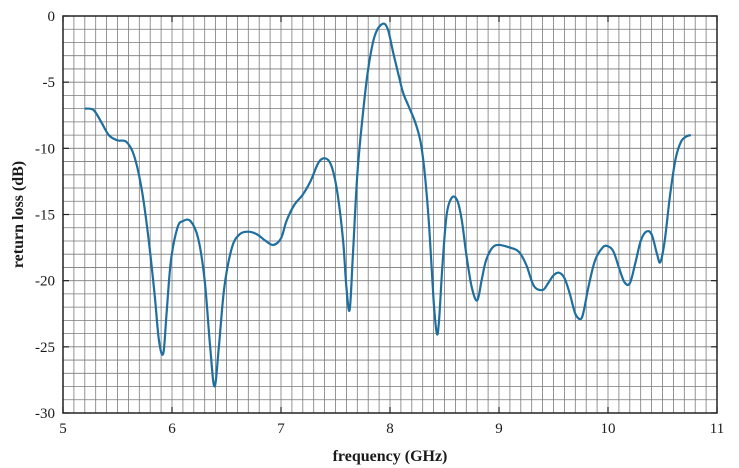  Describe the element at coordinates (49, 83) in the screenshot. I see `y-tick-label: -5` at that location.